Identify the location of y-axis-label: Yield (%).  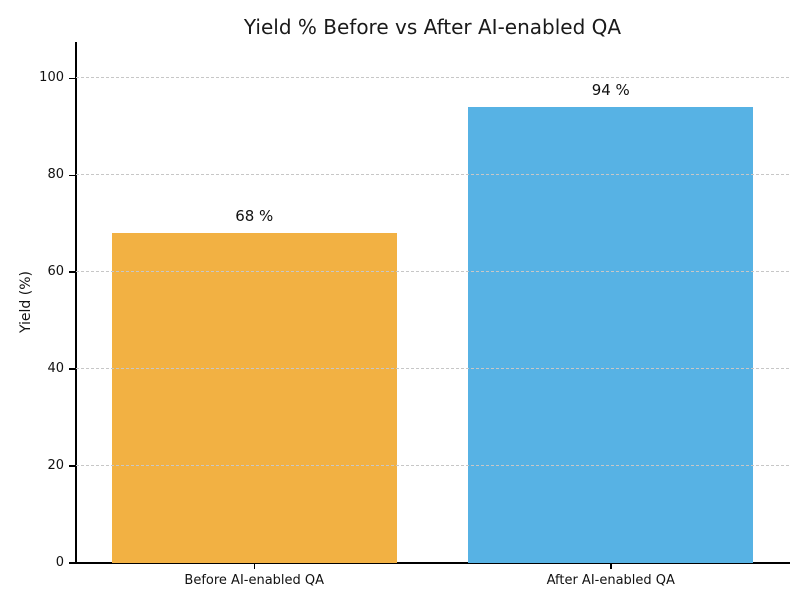
(26, 302).